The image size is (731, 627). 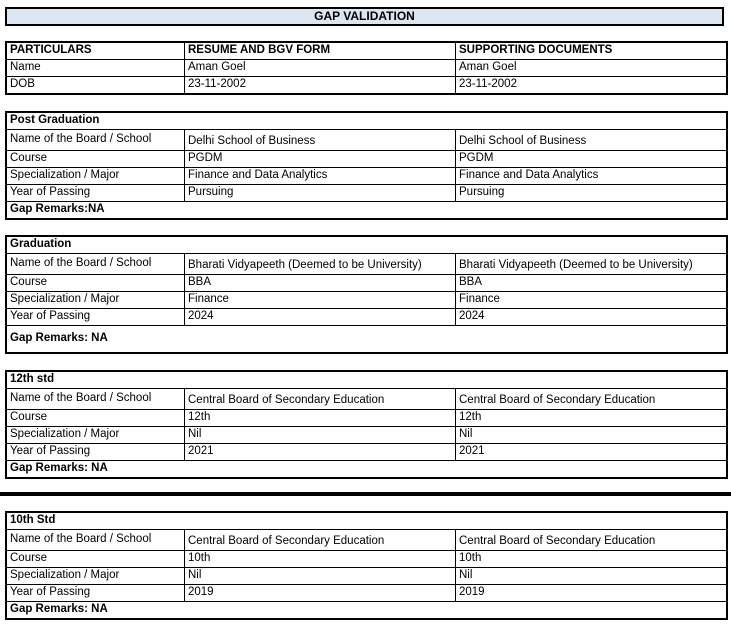 I want to click on section-heading: Post Graduation, so click(x=367, y=121).